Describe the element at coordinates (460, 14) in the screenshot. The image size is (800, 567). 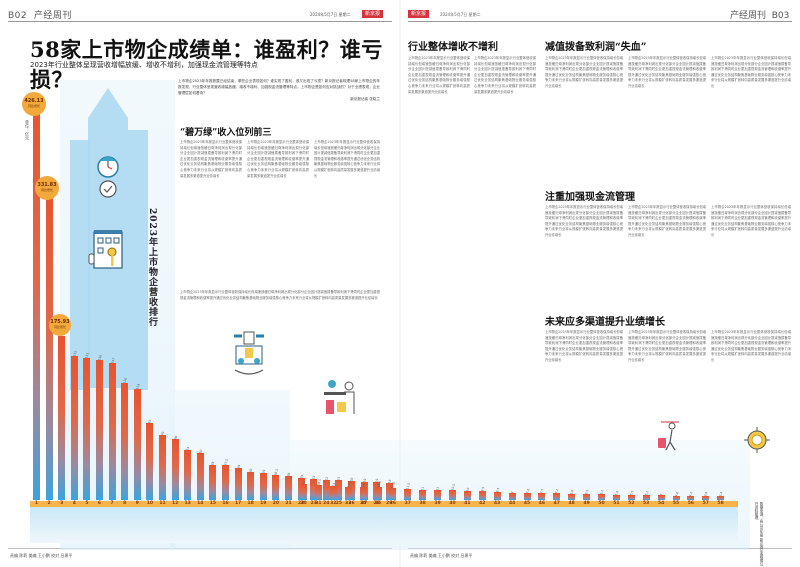
I see `issue-date: 2024年5月7日 星期二` at that location.